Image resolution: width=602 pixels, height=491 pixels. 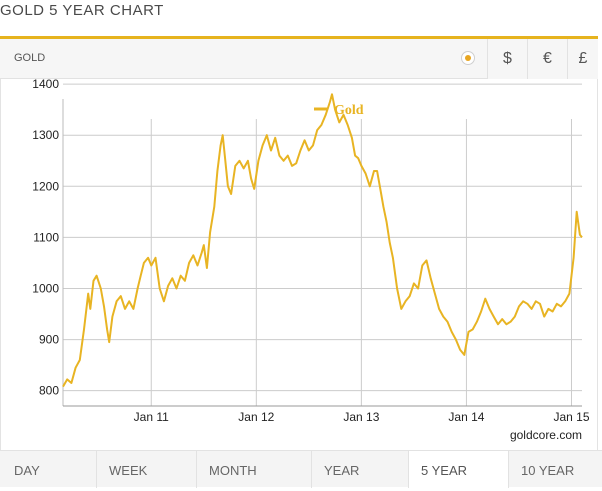 I want to click on page-title: GOLD 5 YEAR CHART, so click(x=82, y=10).